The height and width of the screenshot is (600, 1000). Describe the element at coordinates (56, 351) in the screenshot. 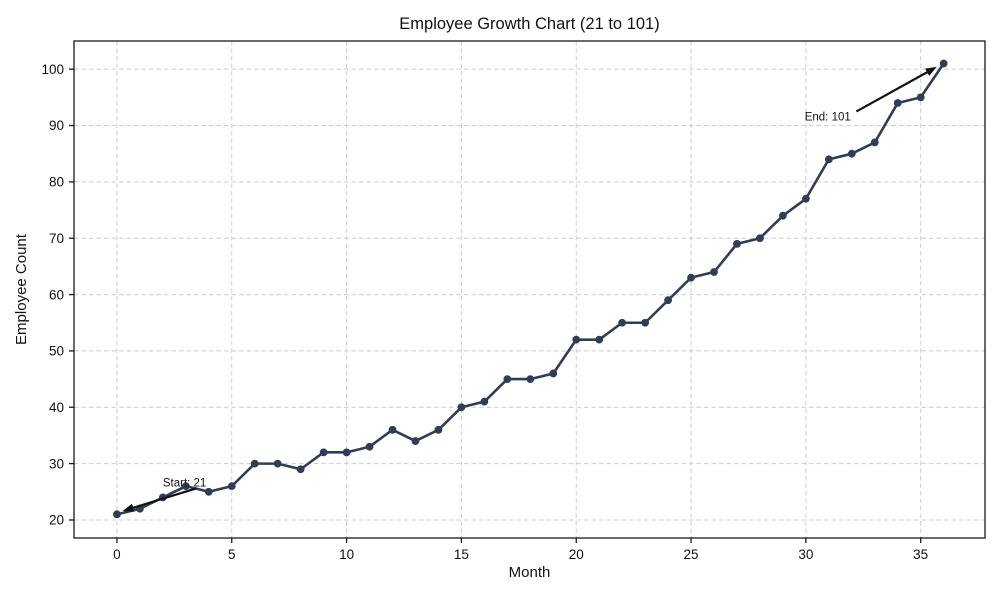

I see `y-tick-label: 50` at that location.